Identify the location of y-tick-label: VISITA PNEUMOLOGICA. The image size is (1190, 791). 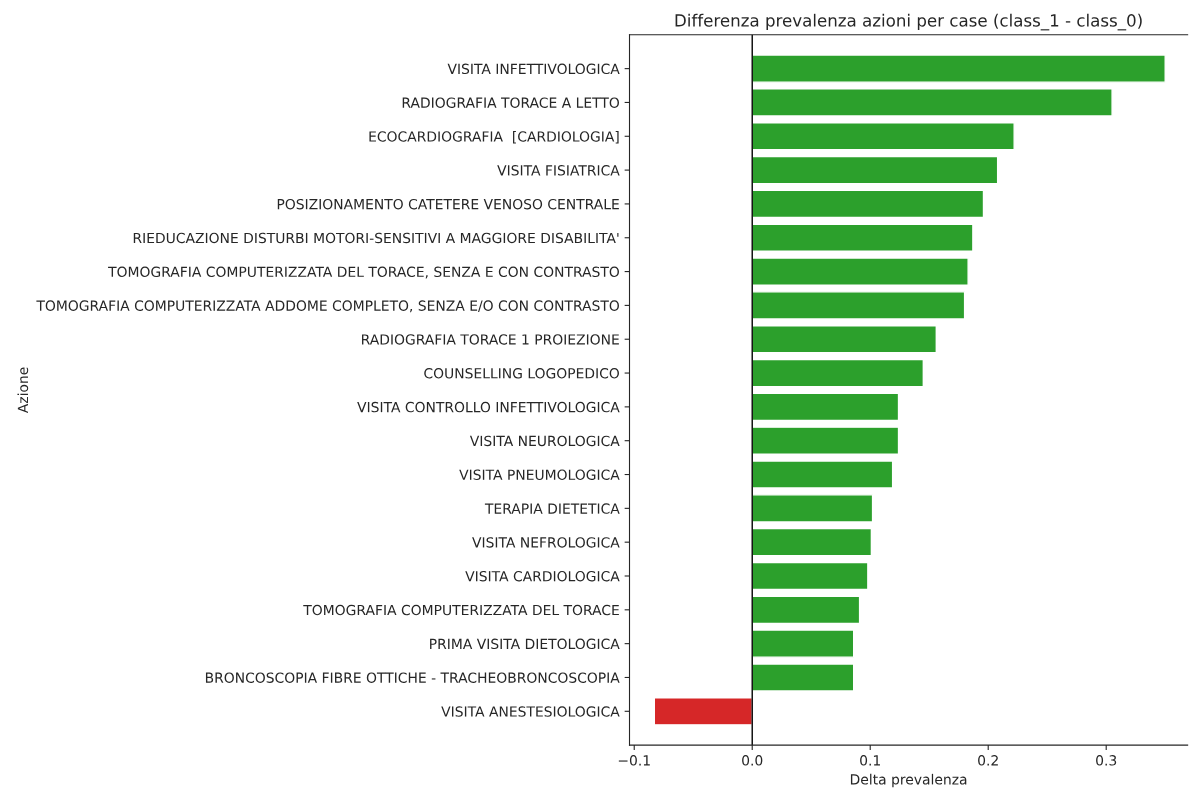
(539, 474).